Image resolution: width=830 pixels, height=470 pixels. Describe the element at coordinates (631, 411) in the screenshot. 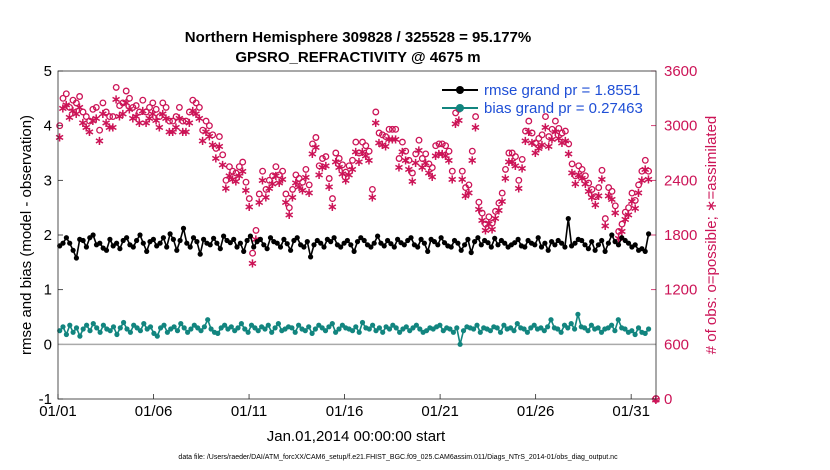

I see `x-tick-label: 01/31` at that location.